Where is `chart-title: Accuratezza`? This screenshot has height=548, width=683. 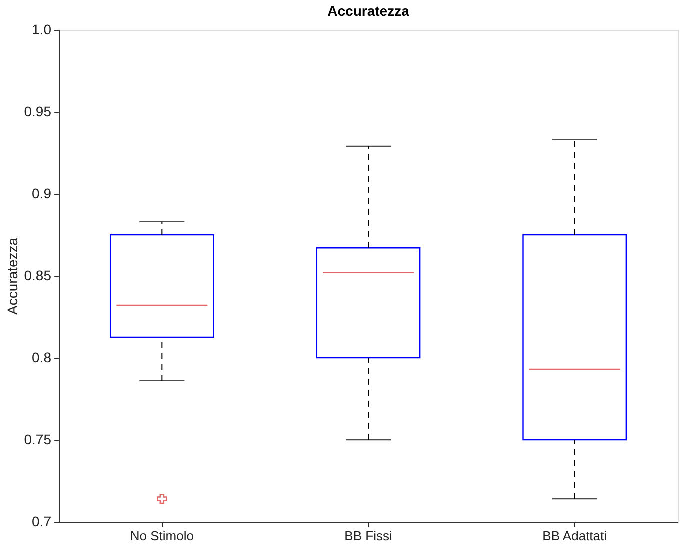
chart-title: Accuratezza is located at coordinates (369, 11).